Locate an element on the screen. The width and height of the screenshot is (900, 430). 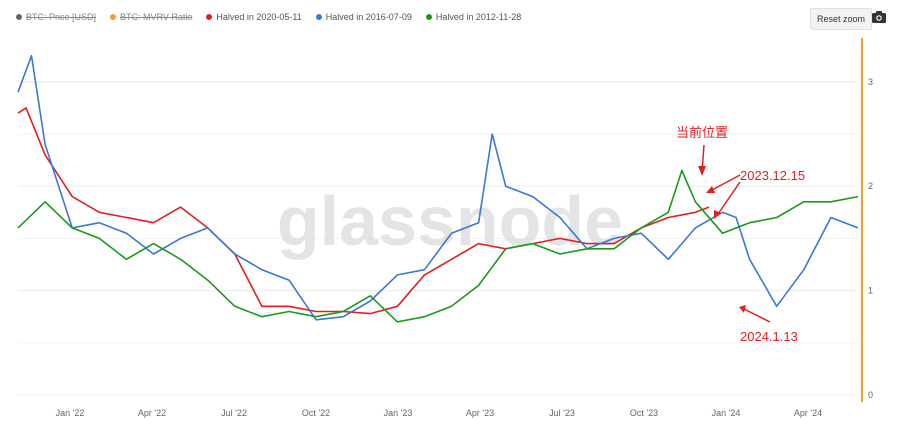
reset-zoom-button: Reset zoom is located at coordinates (841, 19).